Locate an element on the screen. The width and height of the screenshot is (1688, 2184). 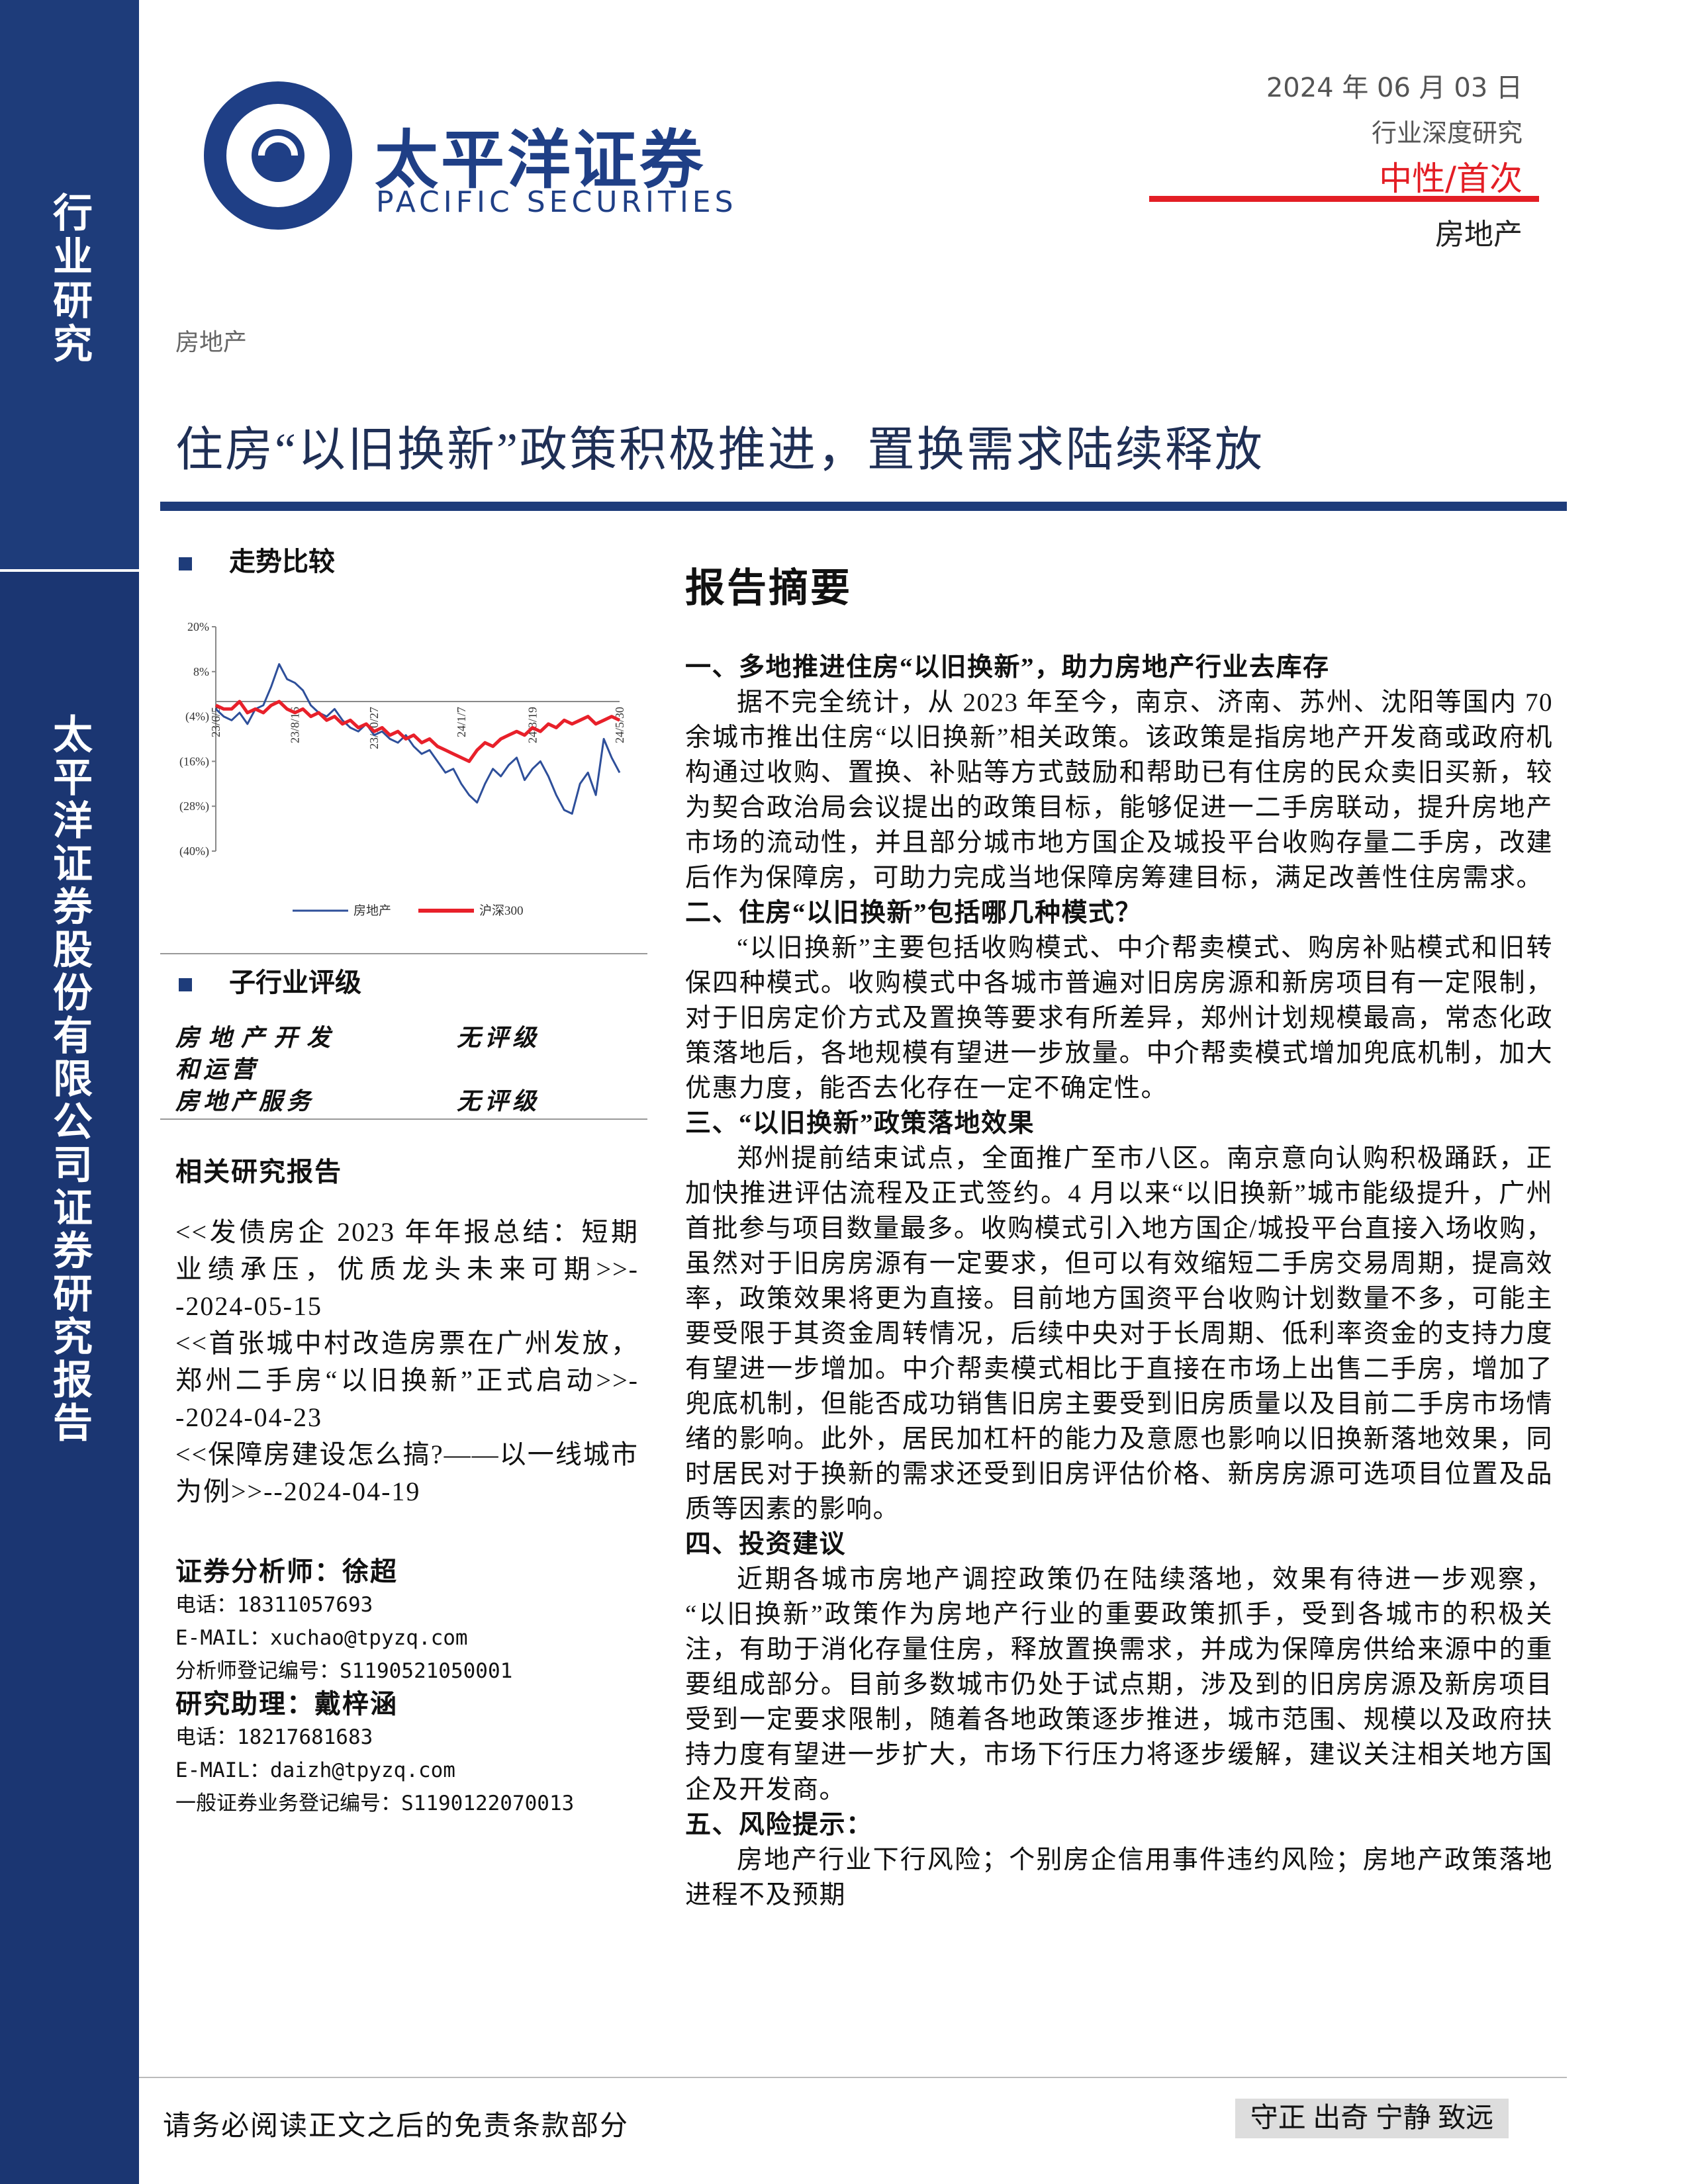
section-heading: 五、风险提示： is located at coordinates (779, 1825).